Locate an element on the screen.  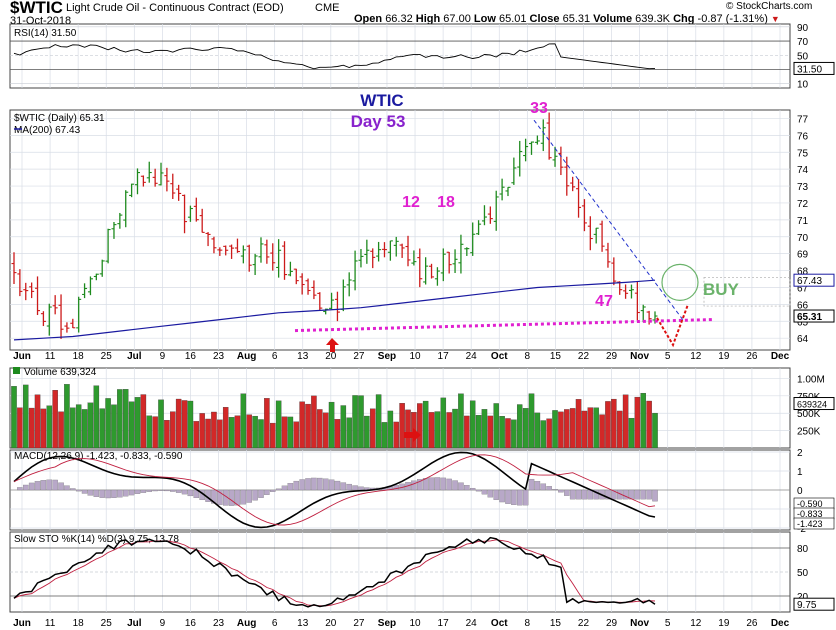
x-tick-label: 27 is located at coordinates (359, 356).